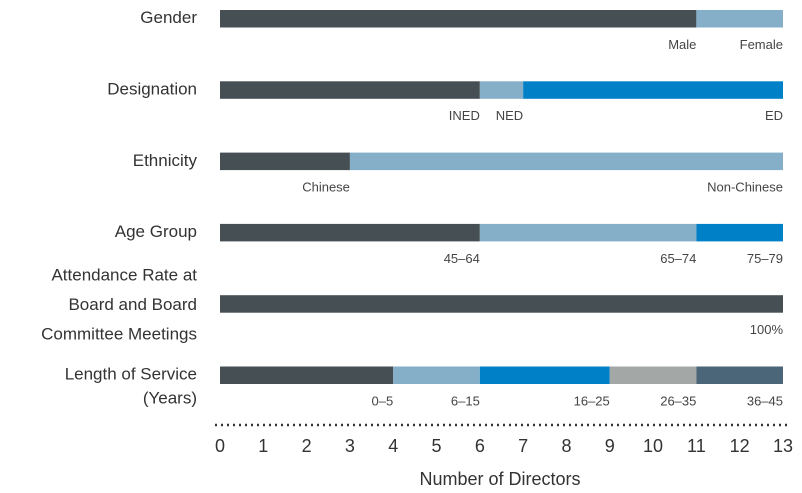 This screenshot has height=493, width=802. I want to click on x-tick-label: 3, so click(350, 446).